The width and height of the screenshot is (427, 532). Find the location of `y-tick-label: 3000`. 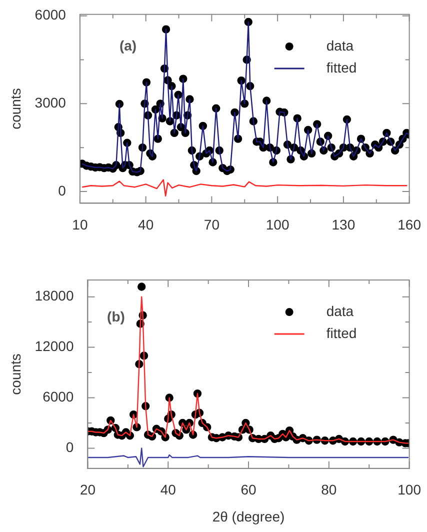

y-tick-label: 3000 is located at coordinates (50, 102).